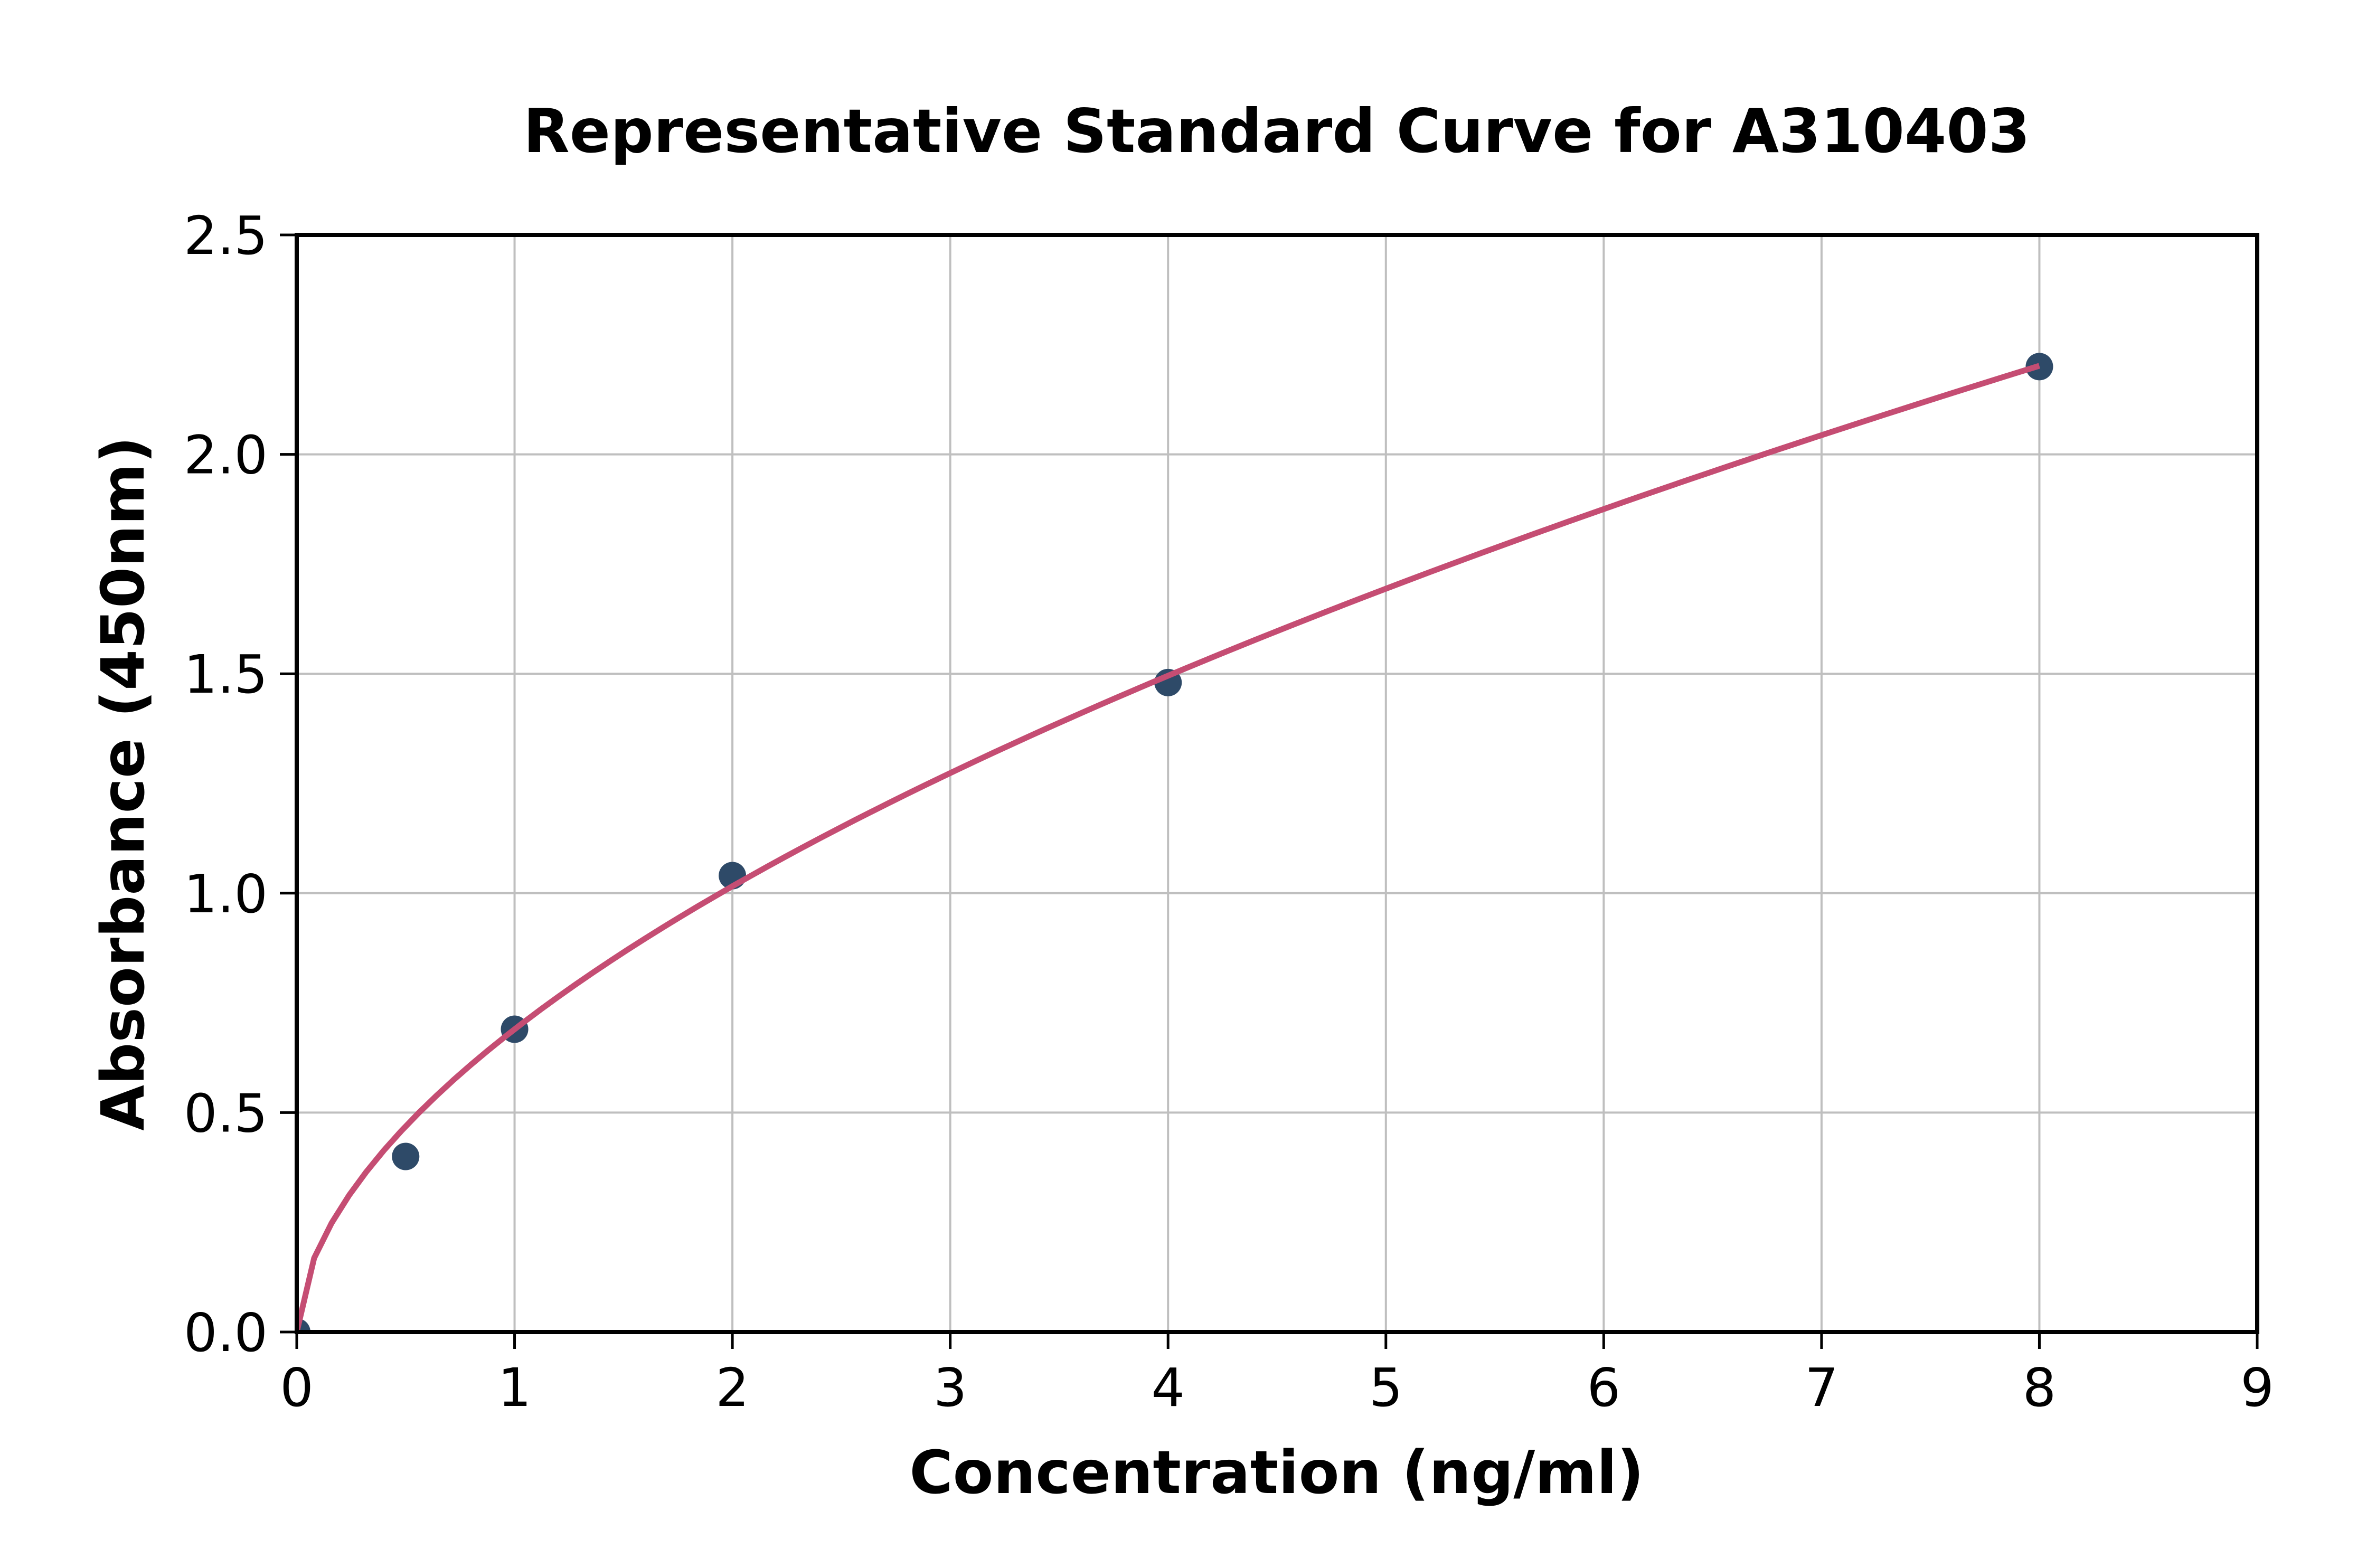 This screenshot has height=1568, width=2376. I want to click on x-tick-label: 0, so click(297, 1388).